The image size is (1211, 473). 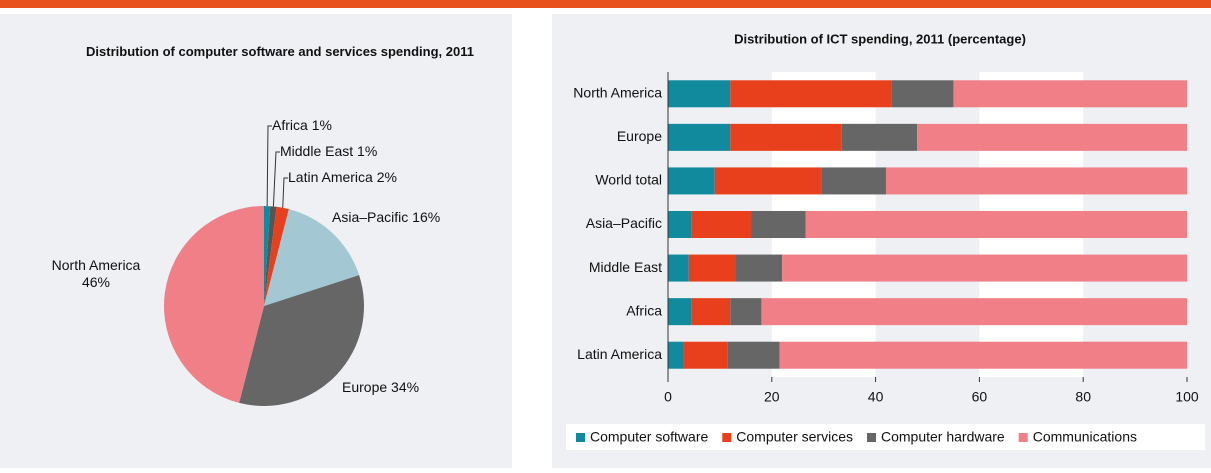 I want to click on slice-name: Latin America, so click(x=330, y=177).